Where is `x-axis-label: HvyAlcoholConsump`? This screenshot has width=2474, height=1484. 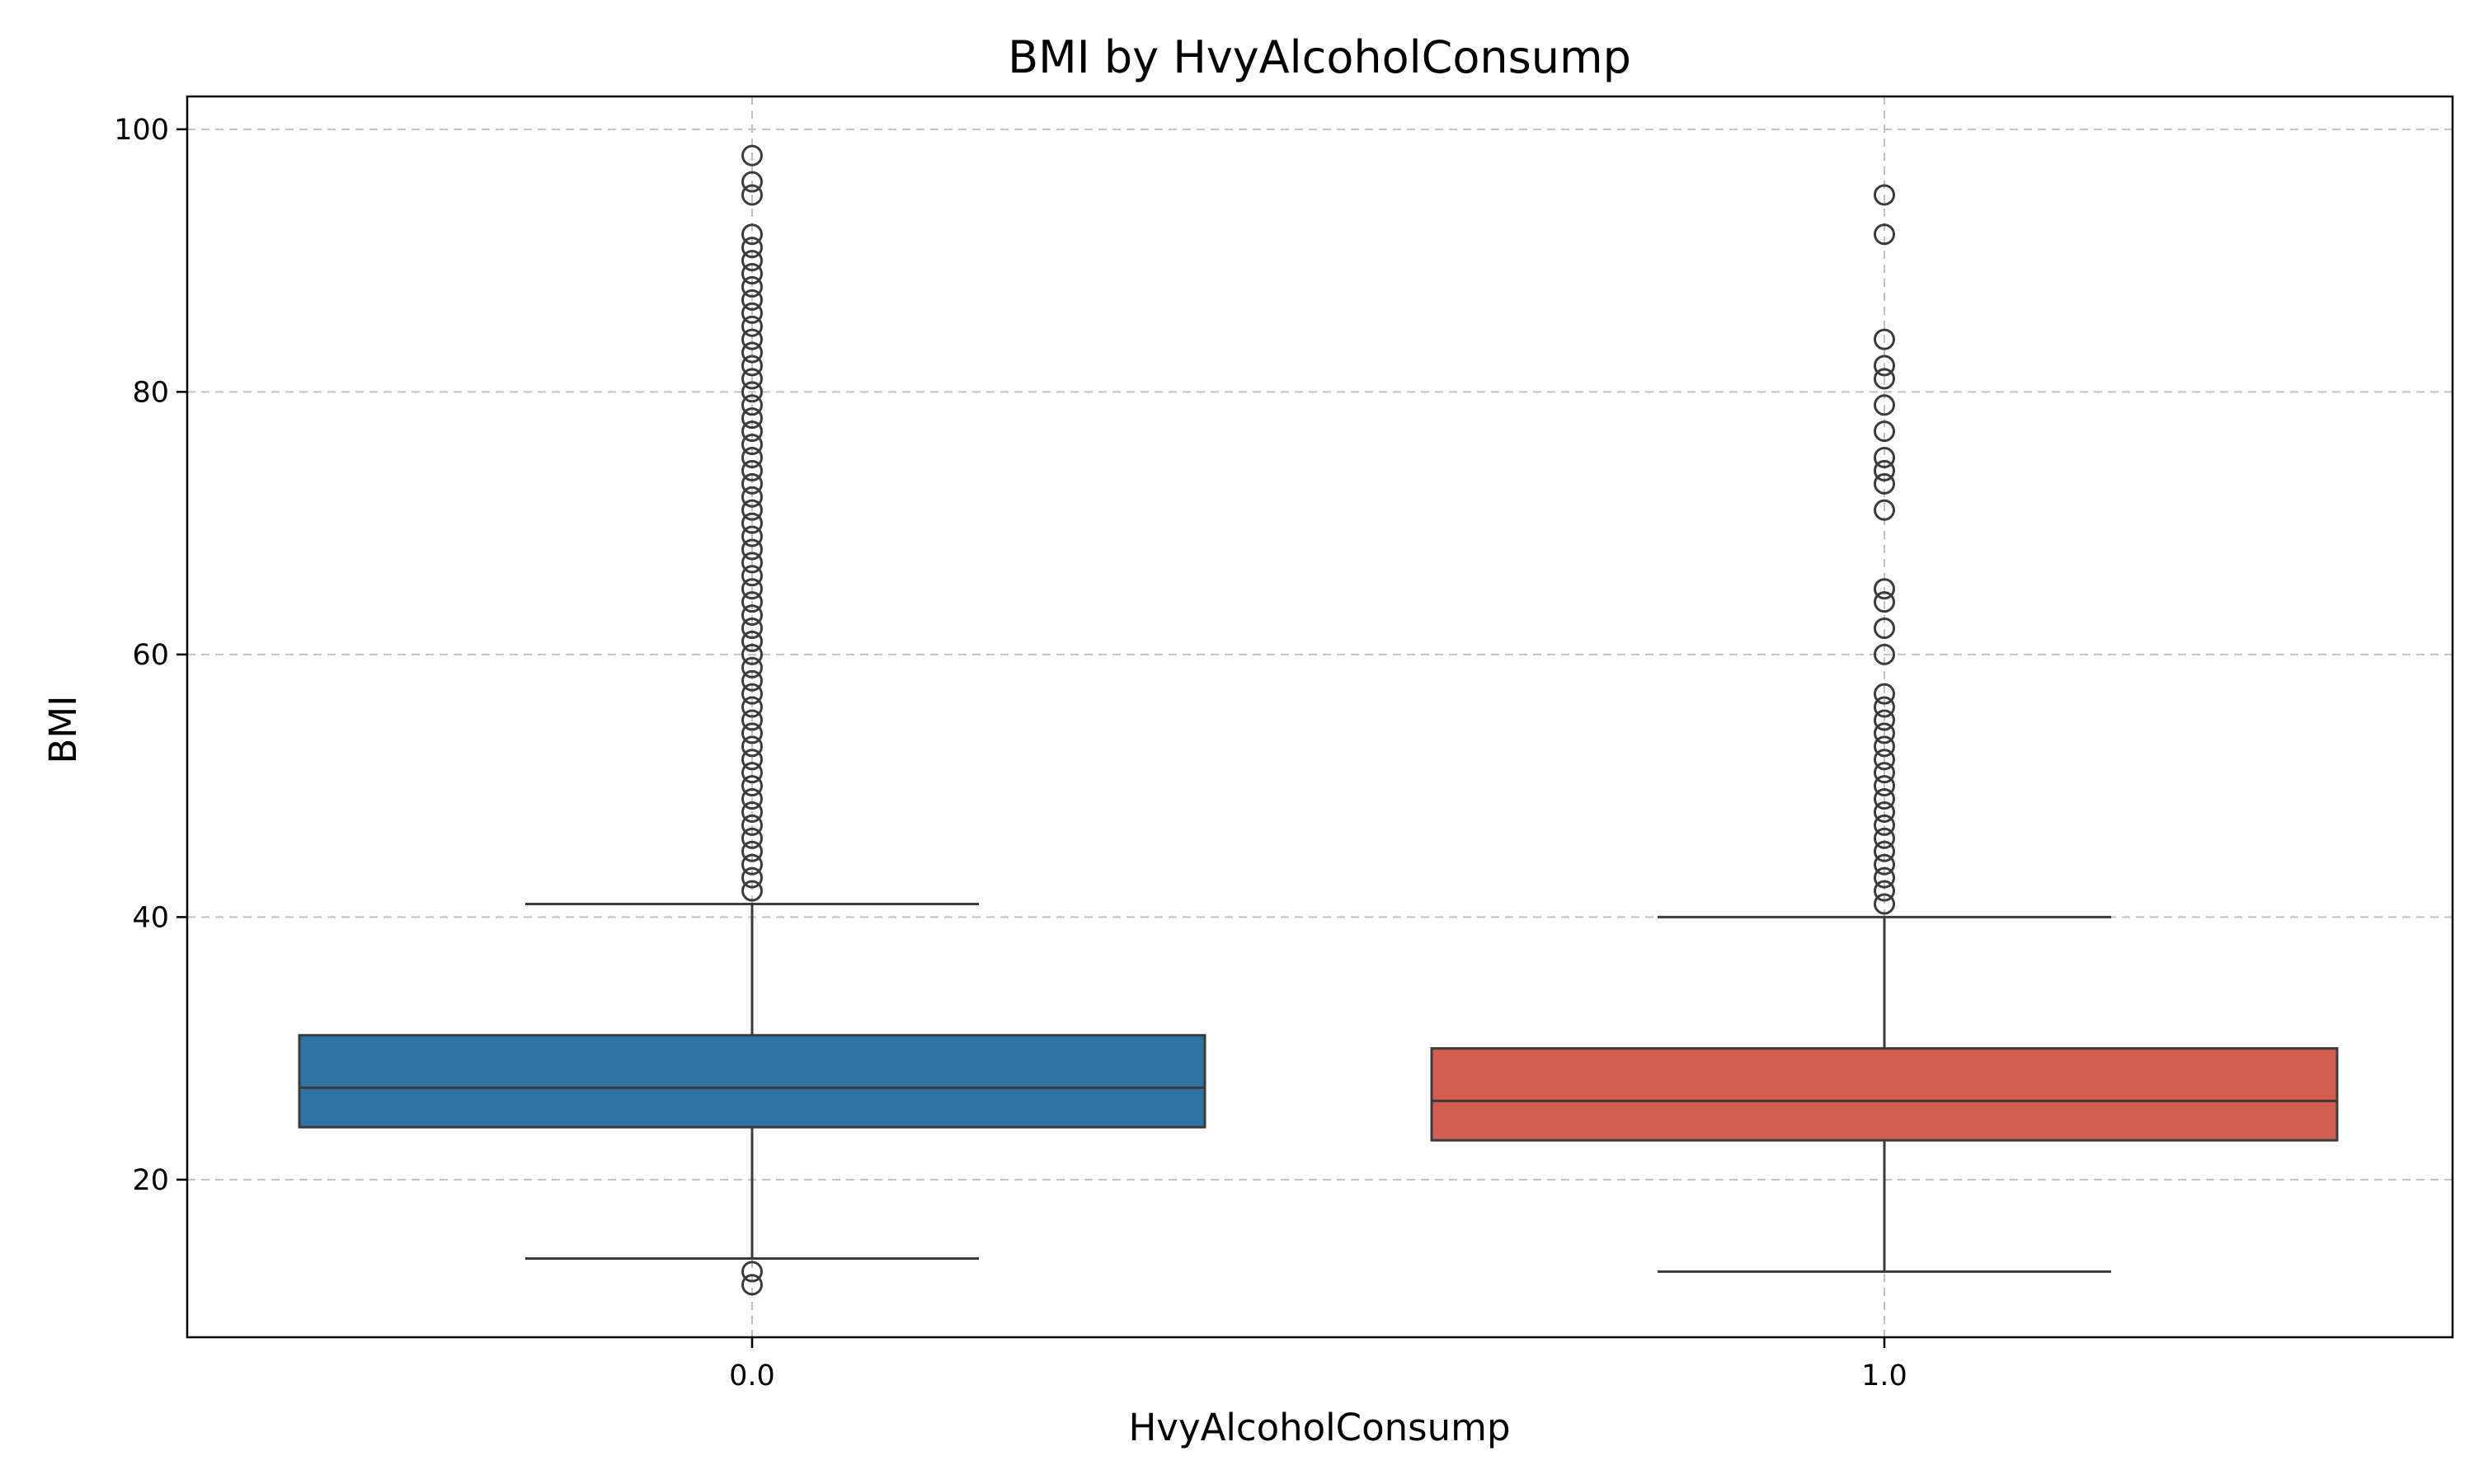 x-axis-label: HvyAlcoholConsump is located at coordinates (1319, 1427).